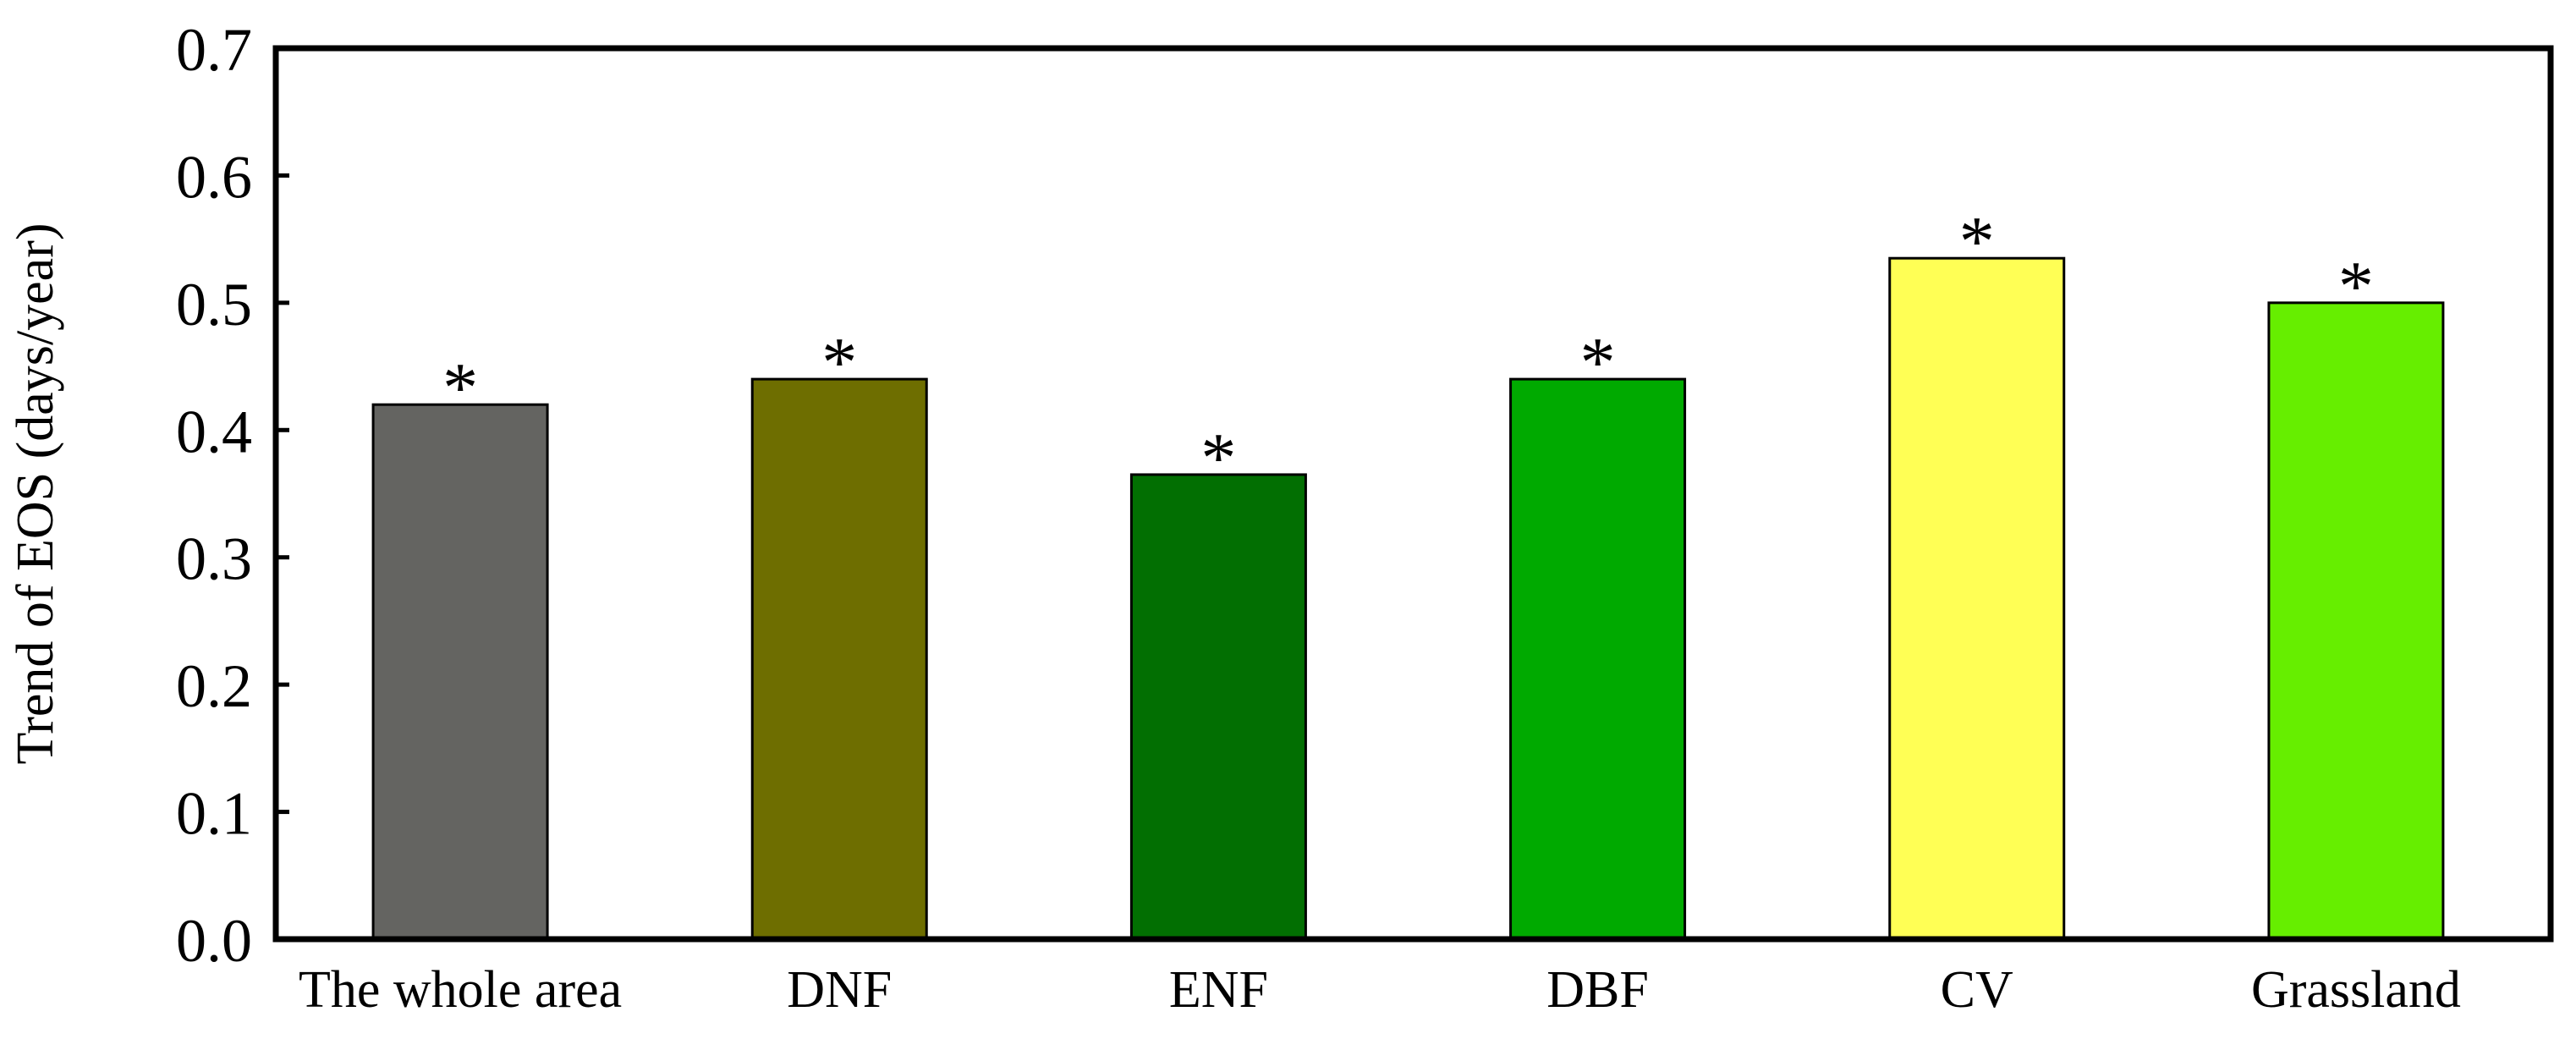 The width and height of the screenshot is (2576, 1039). What do you see at coordinates (840, 990) in the screenshot?
I see `x-tick-label-1: DNF` at bounding box center [840, 990].